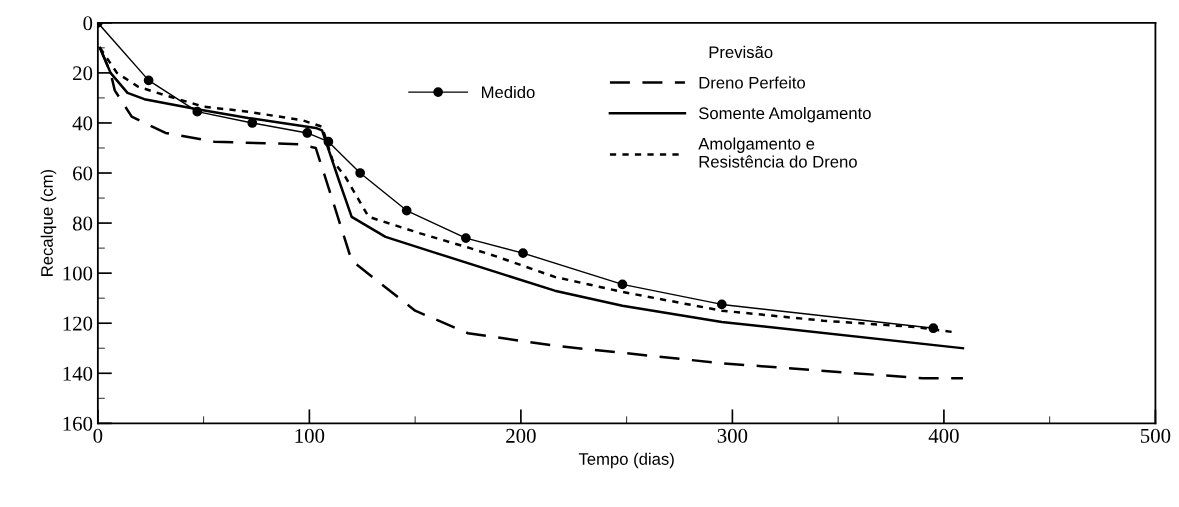  What do you see at coordinates (82, 123) in the screenshot?
I see `y-tick-label: 40` at bounding box center [82, 123].